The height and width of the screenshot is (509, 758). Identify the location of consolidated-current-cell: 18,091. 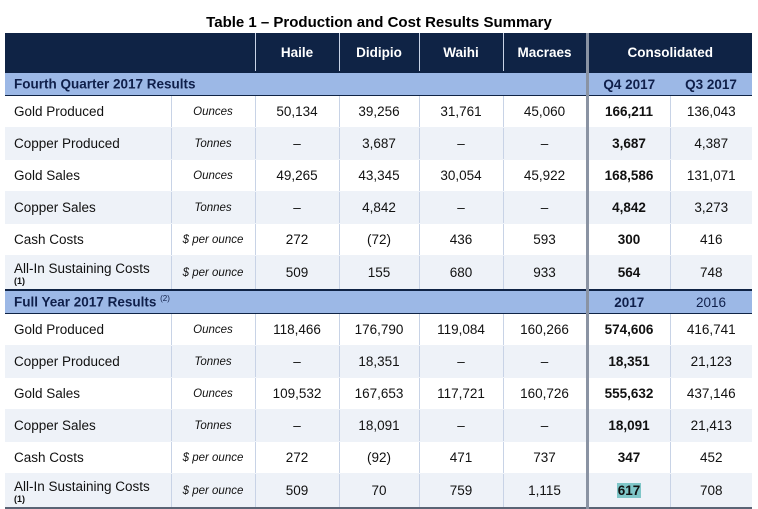
(627, 425).